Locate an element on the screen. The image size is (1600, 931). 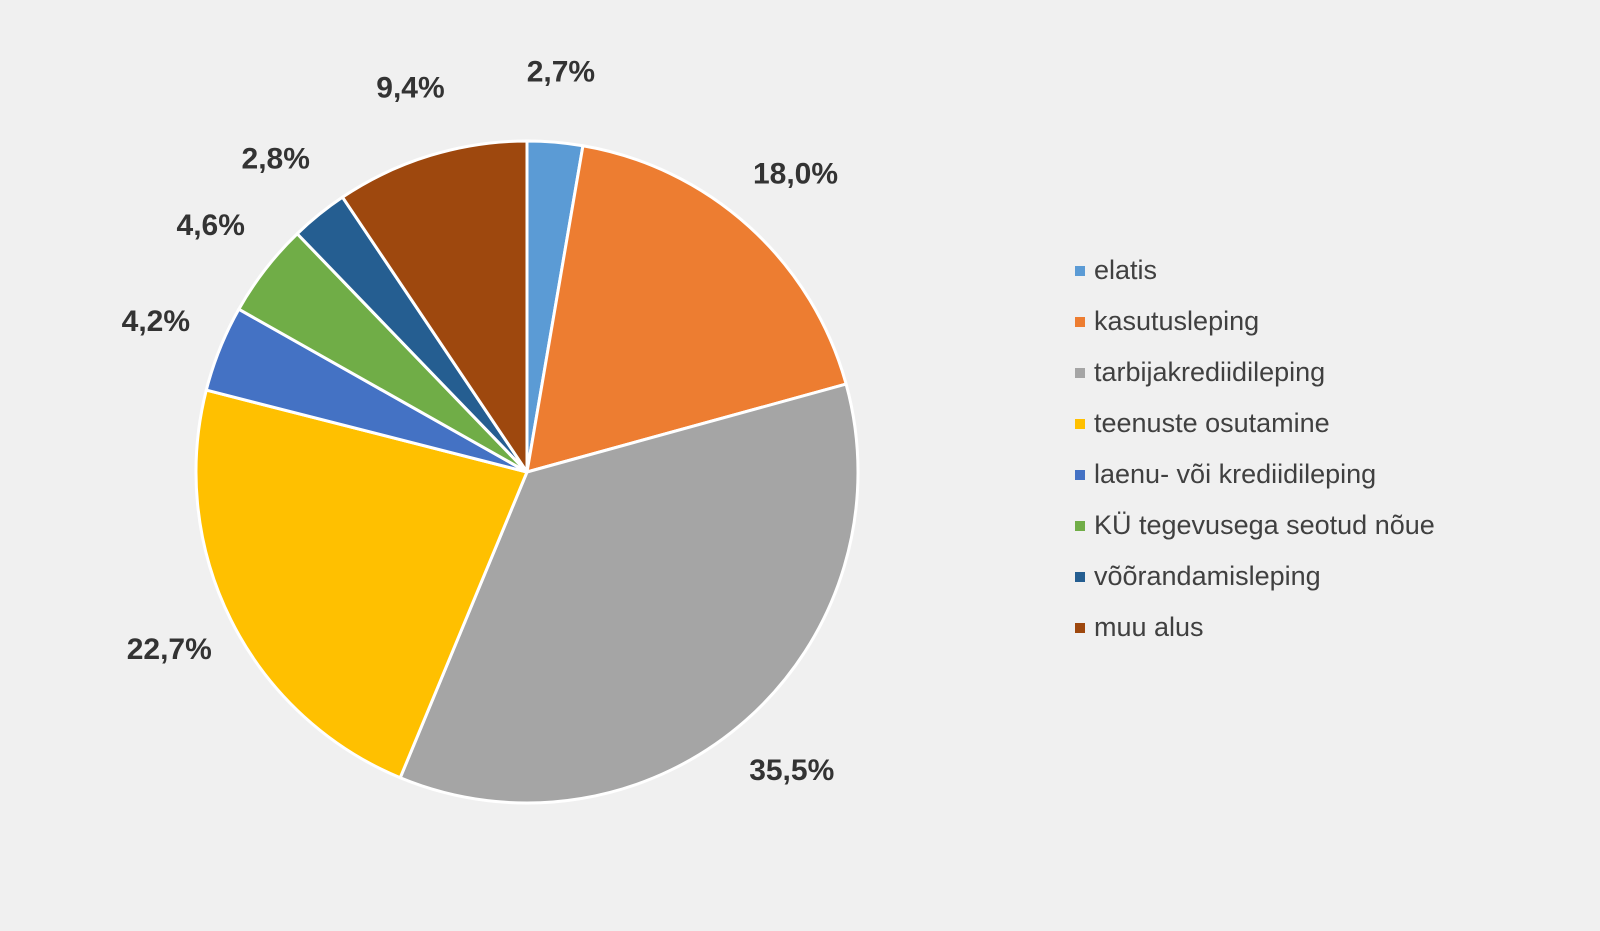
legend-item: laenu- või krediidileping is located at coordinates (1255, 474).